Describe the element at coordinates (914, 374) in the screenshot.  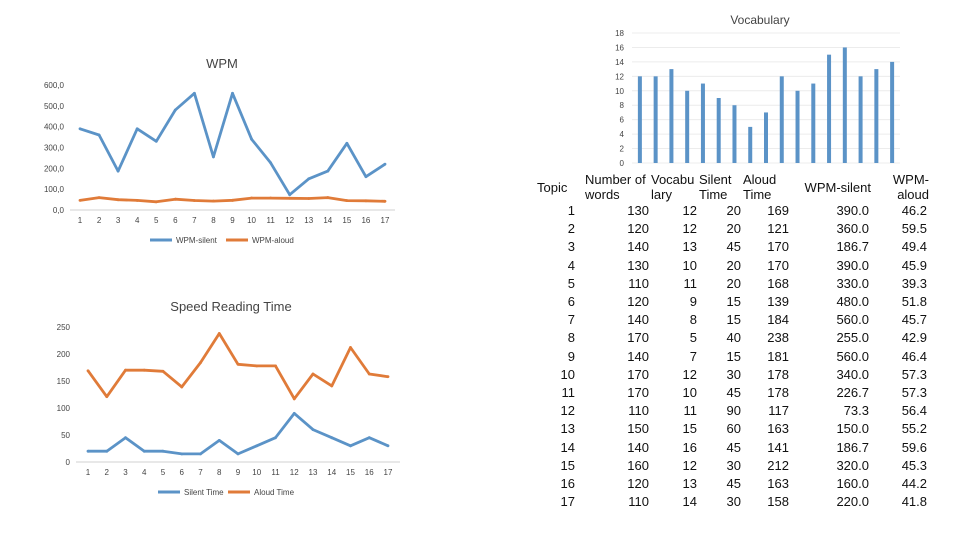
I see `table-cell: 57.3` at that location.